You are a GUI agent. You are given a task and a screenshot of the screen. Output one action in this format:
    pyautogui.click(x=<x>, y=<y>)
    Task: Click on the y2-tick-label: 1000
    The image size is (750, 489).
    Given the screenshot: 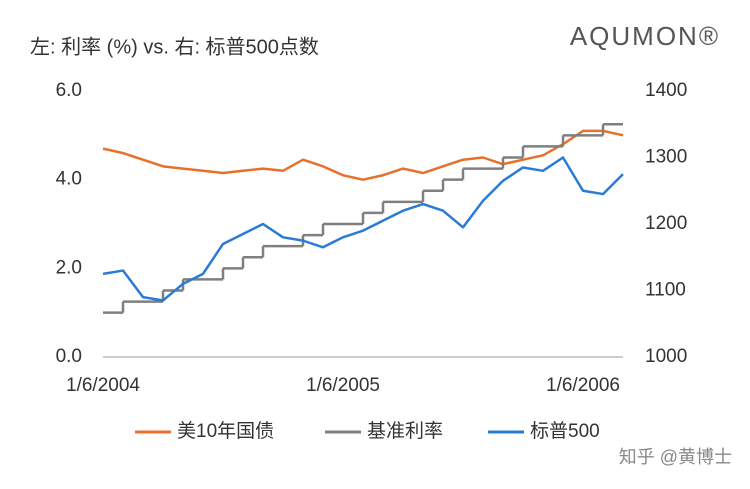 What is the action you would take?
    pyautogui.click(x=666, y=356)
    